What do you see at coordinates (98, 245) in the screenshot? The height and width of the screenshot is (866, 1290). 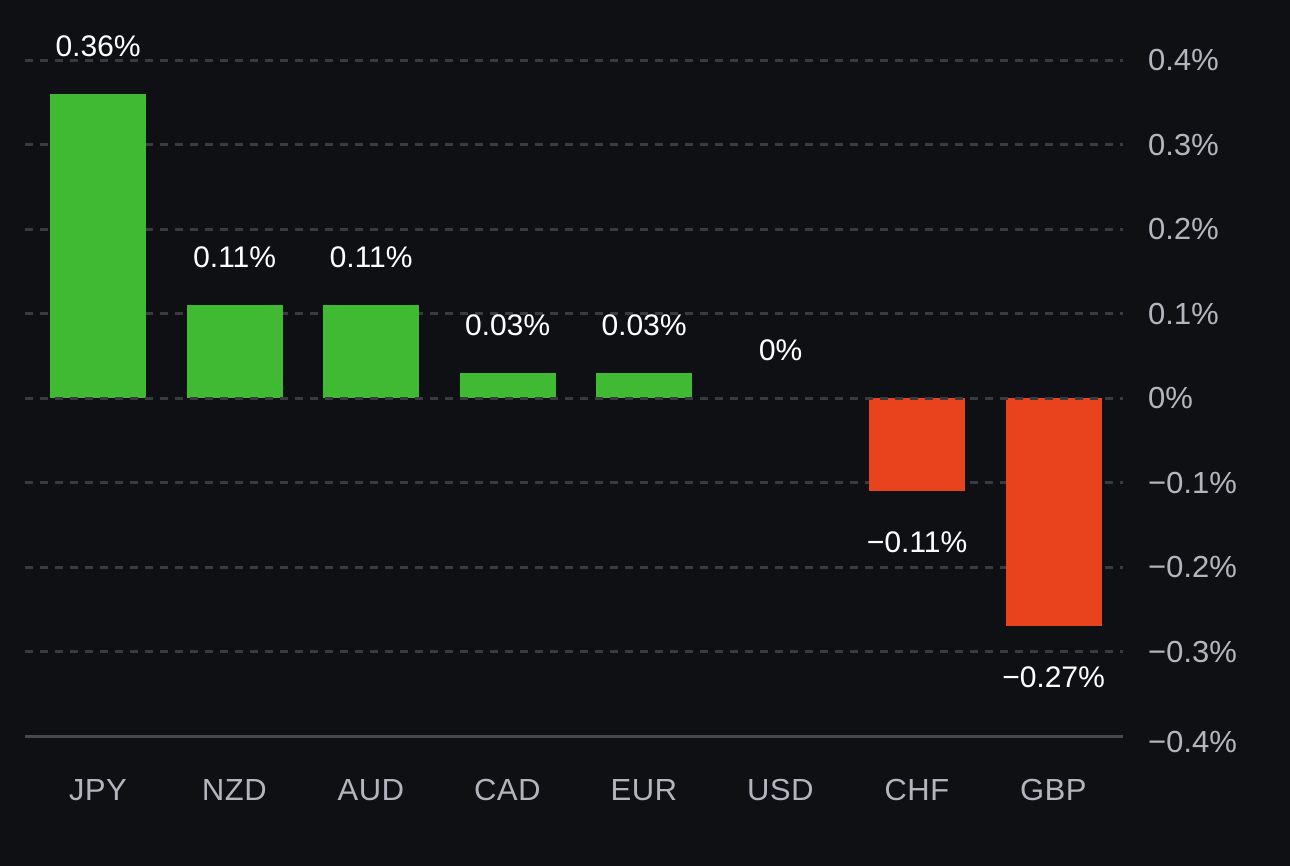 I see `bar-jpy` at bounding box center [98, 245].